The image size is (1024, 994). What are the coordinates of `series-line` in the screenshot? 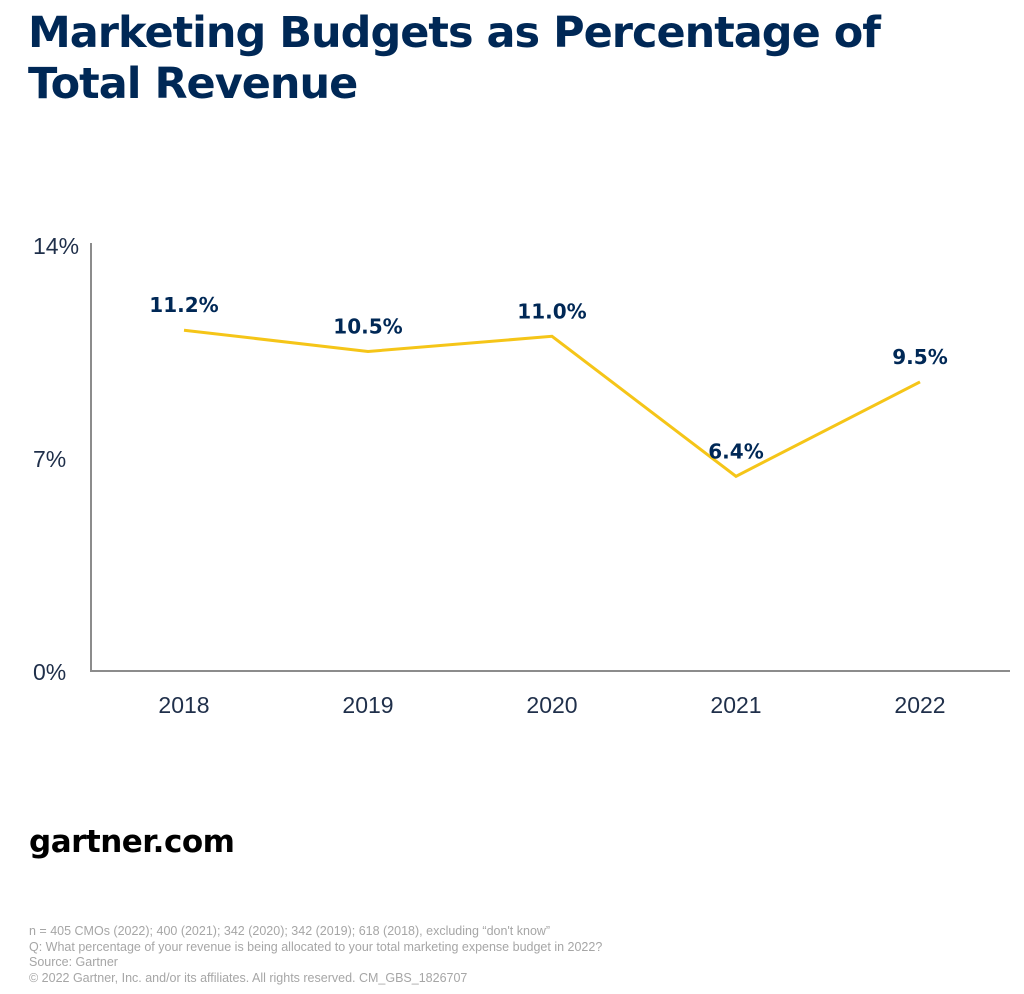 It's located at (552, 403).